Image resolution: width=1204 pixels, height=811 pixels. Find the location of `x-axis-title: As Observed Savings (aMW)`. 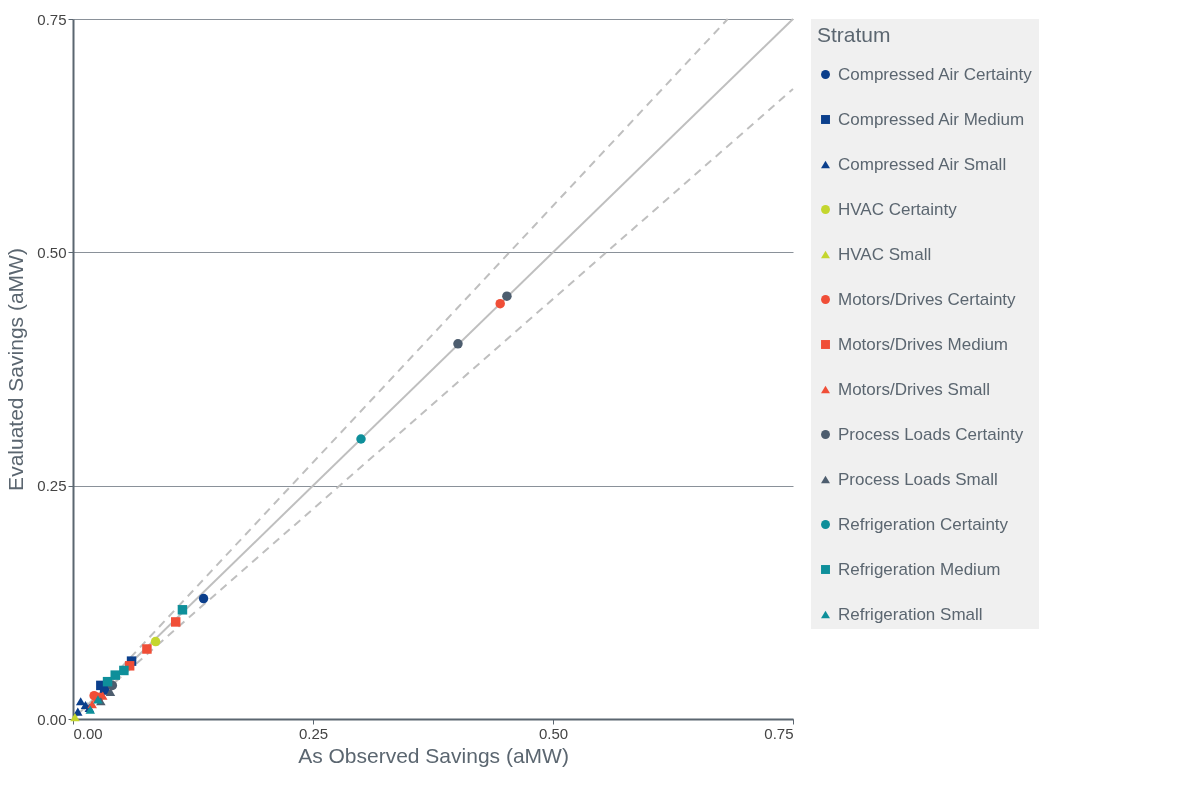

x-axis-title: As Observed Savings (aMW) is located at coordinates (433, 755).